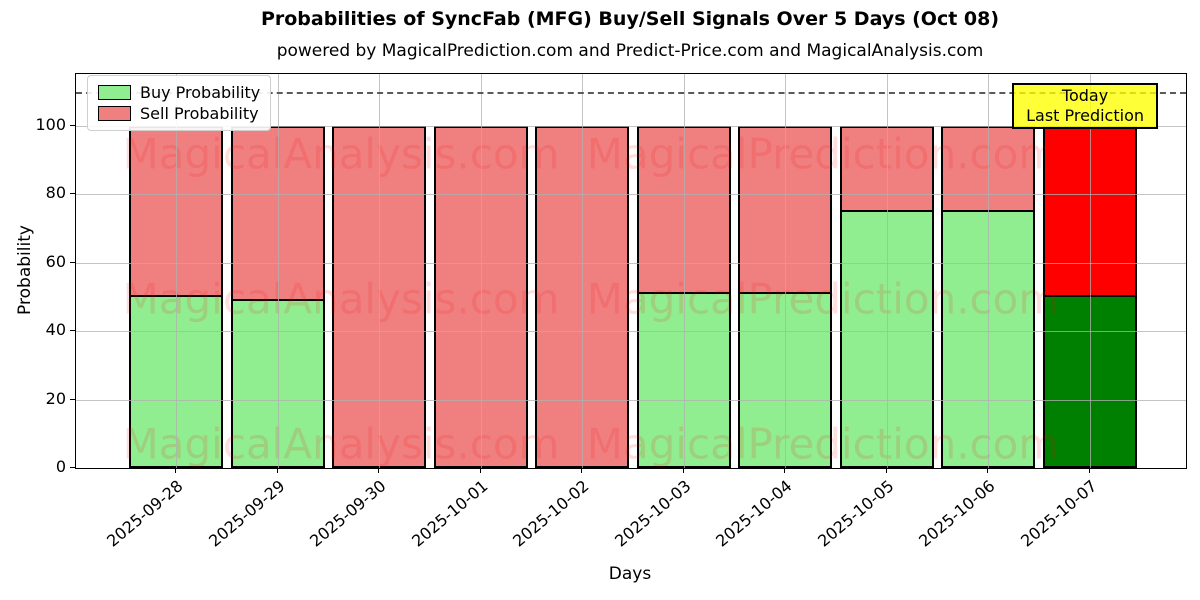 The height and width of the screenshot is (600, 1200). Describe the element at coordinates (449, 513) in the screenshot. I see `x-tick-label: 2025-10-01` at that location.